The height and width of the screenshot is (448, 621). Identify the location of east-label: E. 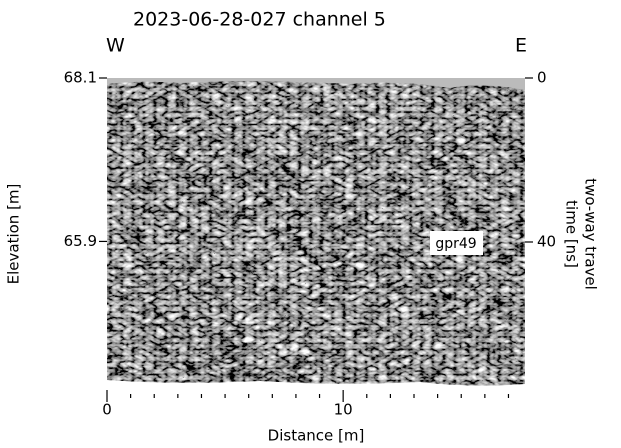
(521, 46).